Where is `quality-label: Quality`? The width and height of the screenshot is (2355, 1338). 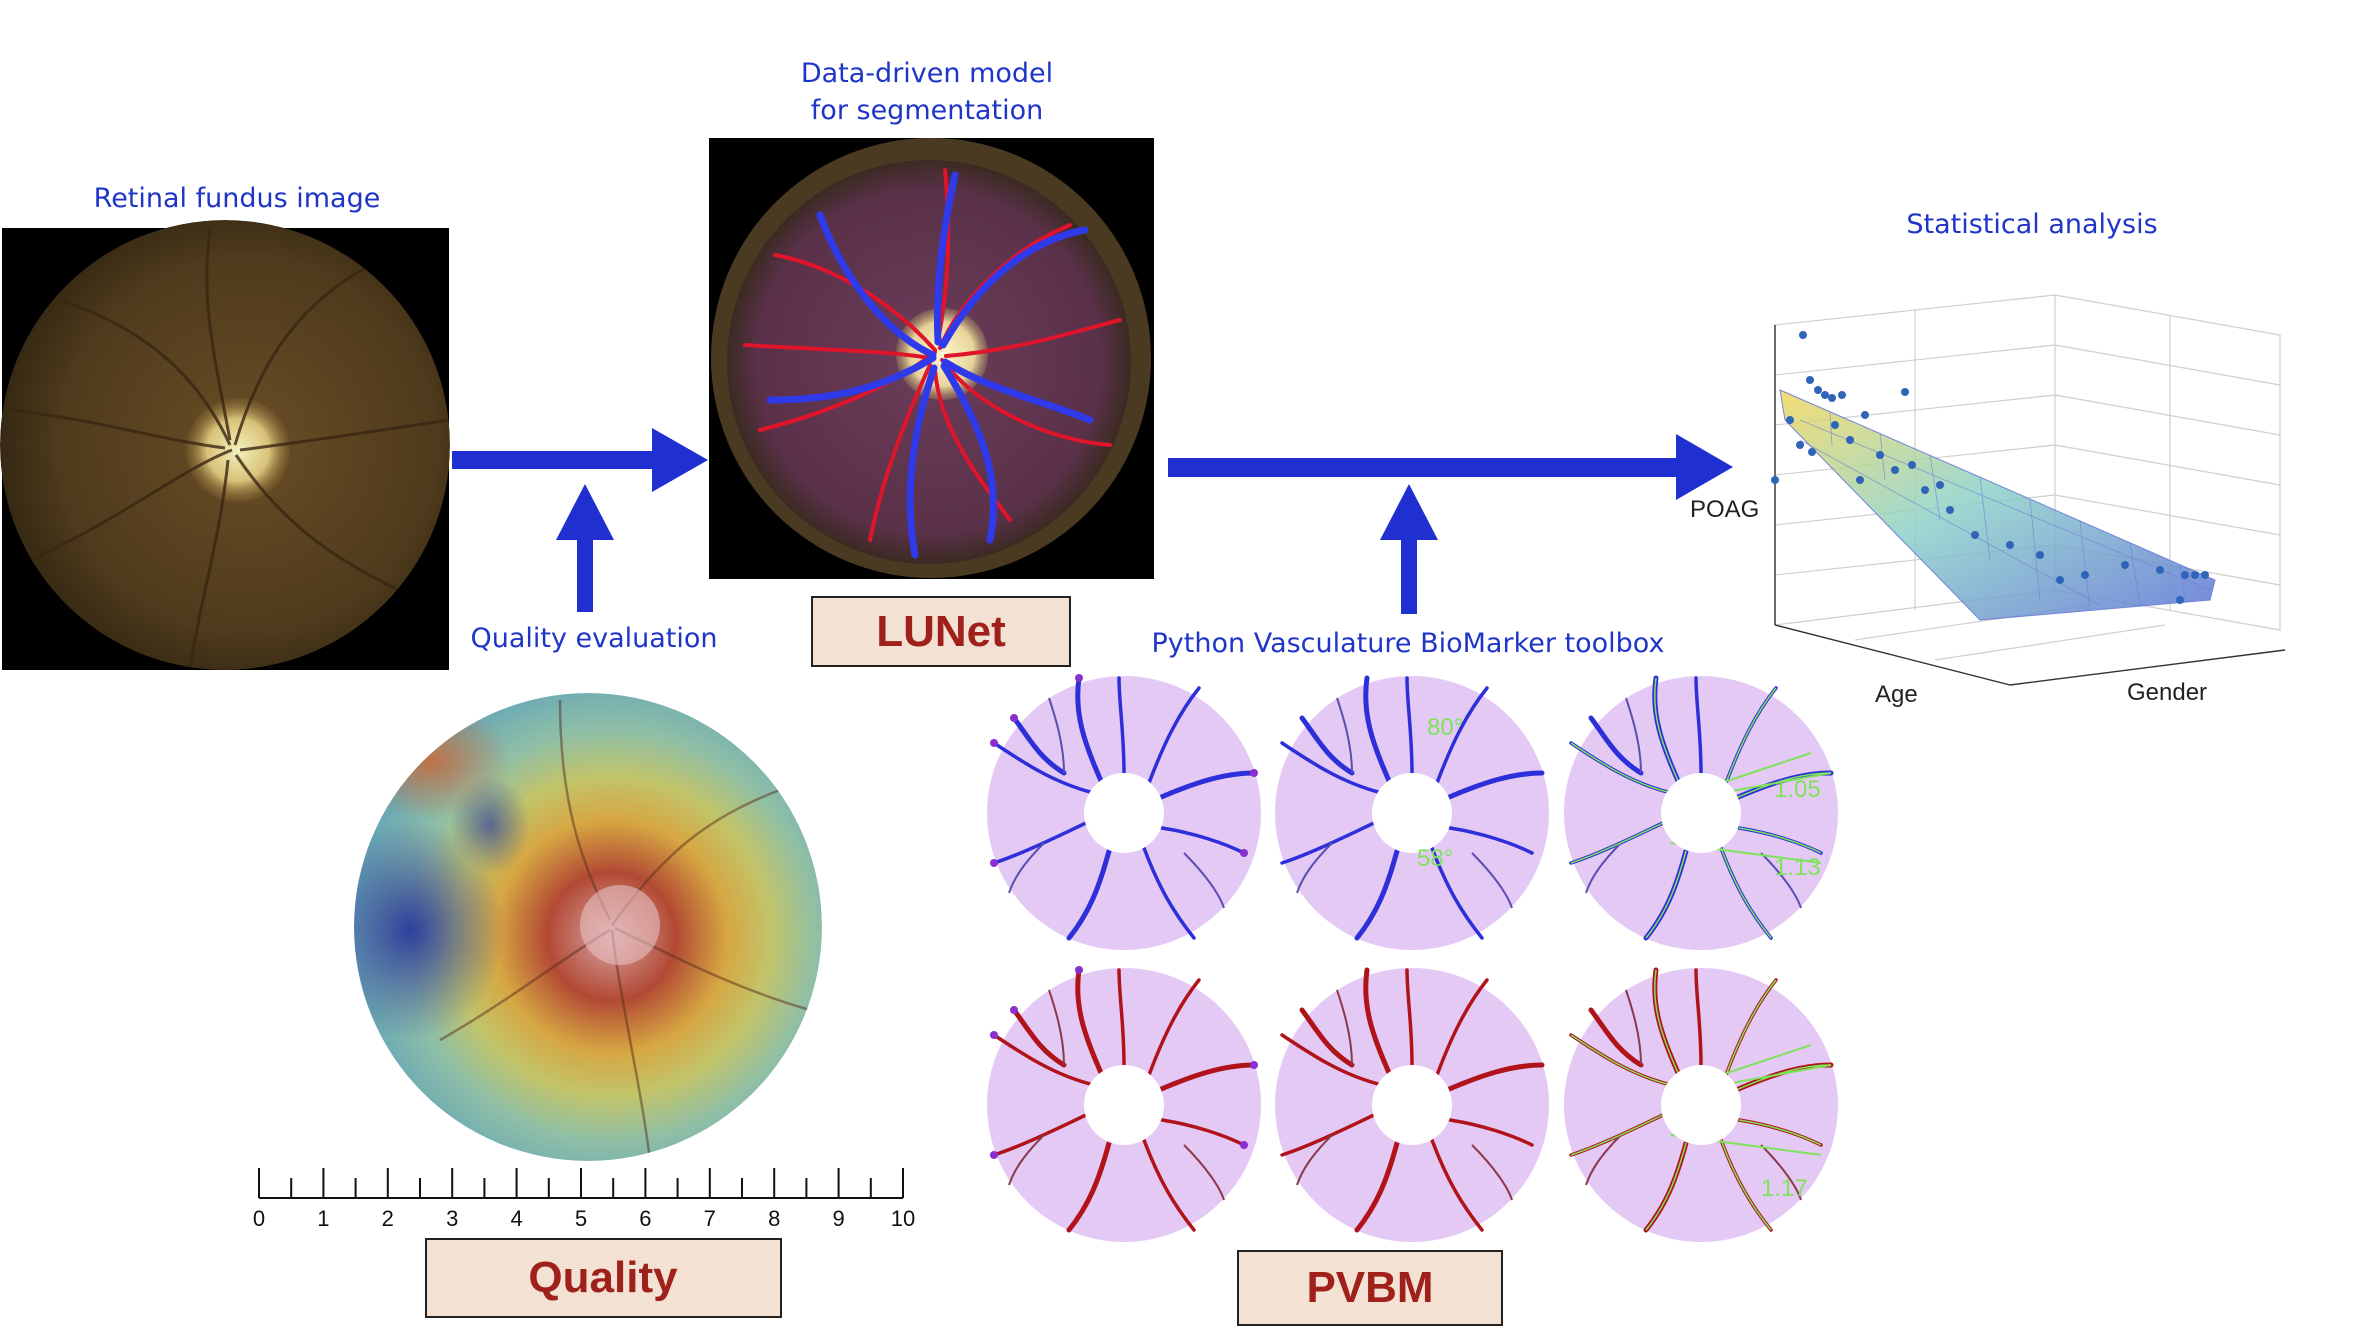 quality-label: Quality is located at coordinates (603, 1277).